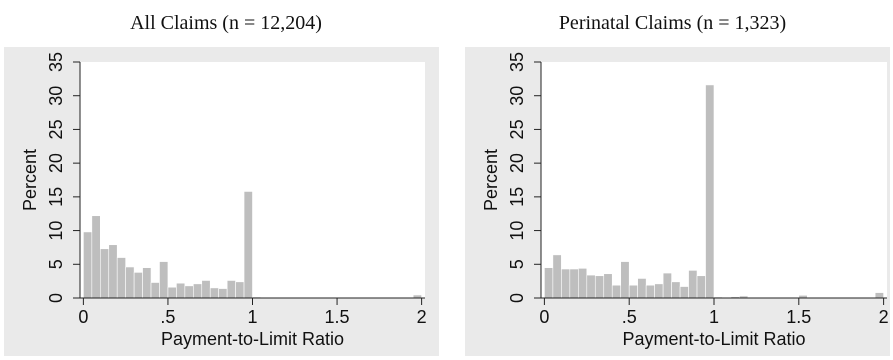 Image resolution: width=893 pixels, height=360 pixels. What do you see at coordinates (672, 23) in the screenshot?
I see `chart-title-perinatal-claims: Perinatal Claims (n = 1,323)` at bounding box center [672, 23].